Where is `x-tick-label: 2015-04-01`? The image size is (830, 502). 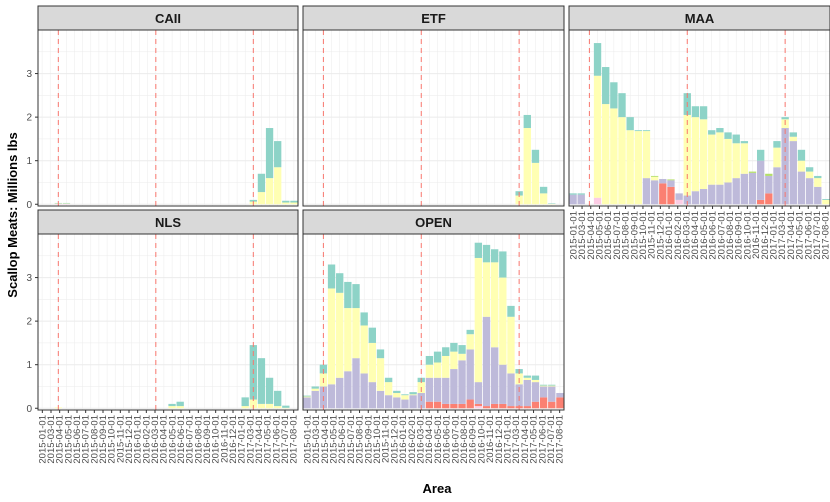
x-tick-label: 2015-04-01 is located at coordinates (60, 439).